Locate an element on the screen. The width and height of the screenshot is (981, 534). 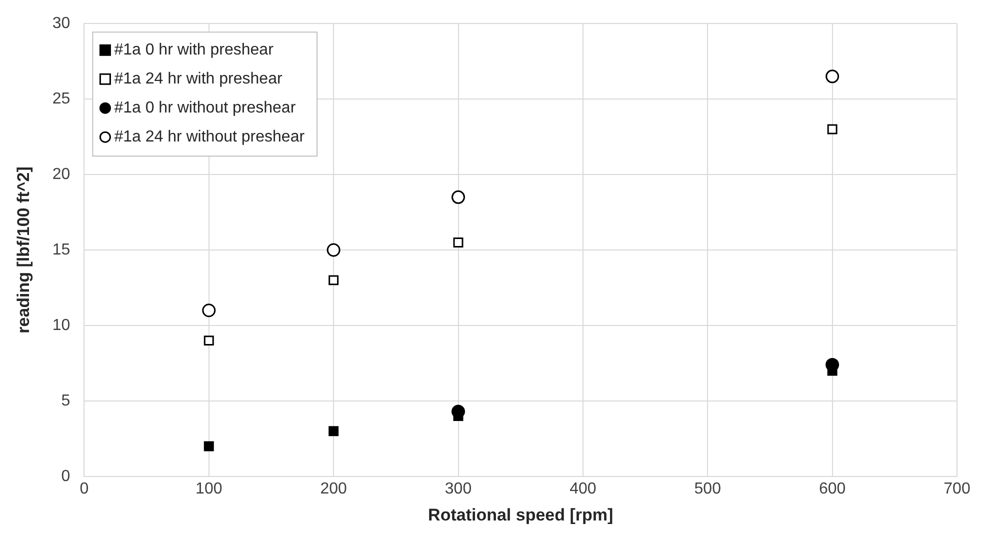
legend-label: #1a 24 hr without preshear is located at coordinates (210, 137).